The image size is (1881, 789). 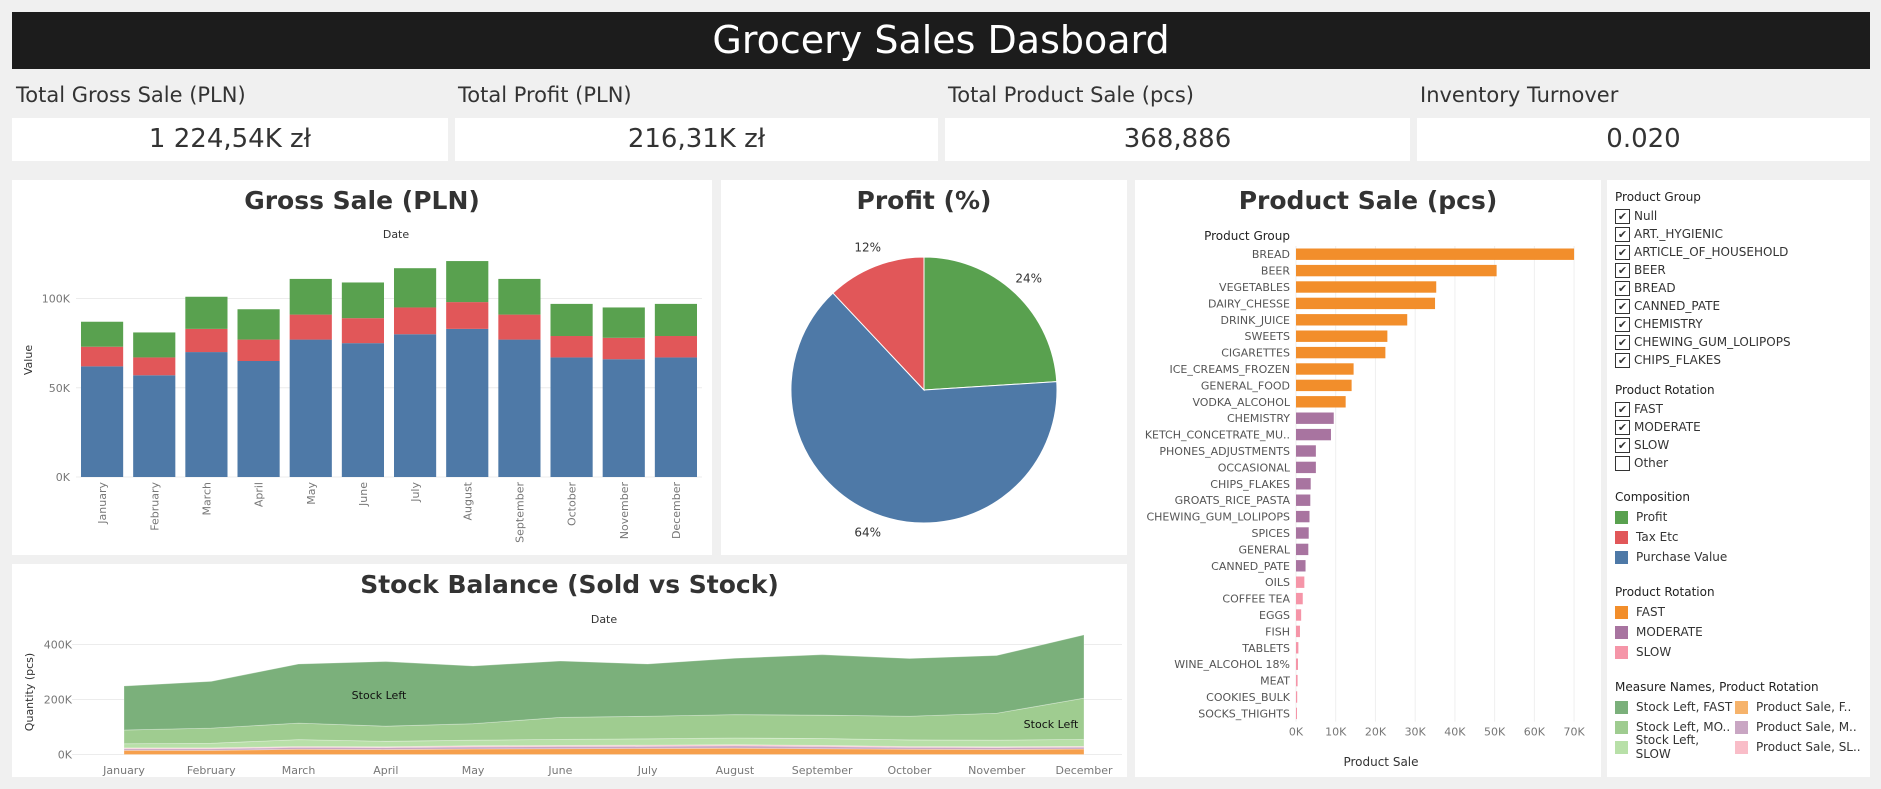 I want to click on product-bar-label: VODKA_ALCOHOL, so click(x=1241, y=402).